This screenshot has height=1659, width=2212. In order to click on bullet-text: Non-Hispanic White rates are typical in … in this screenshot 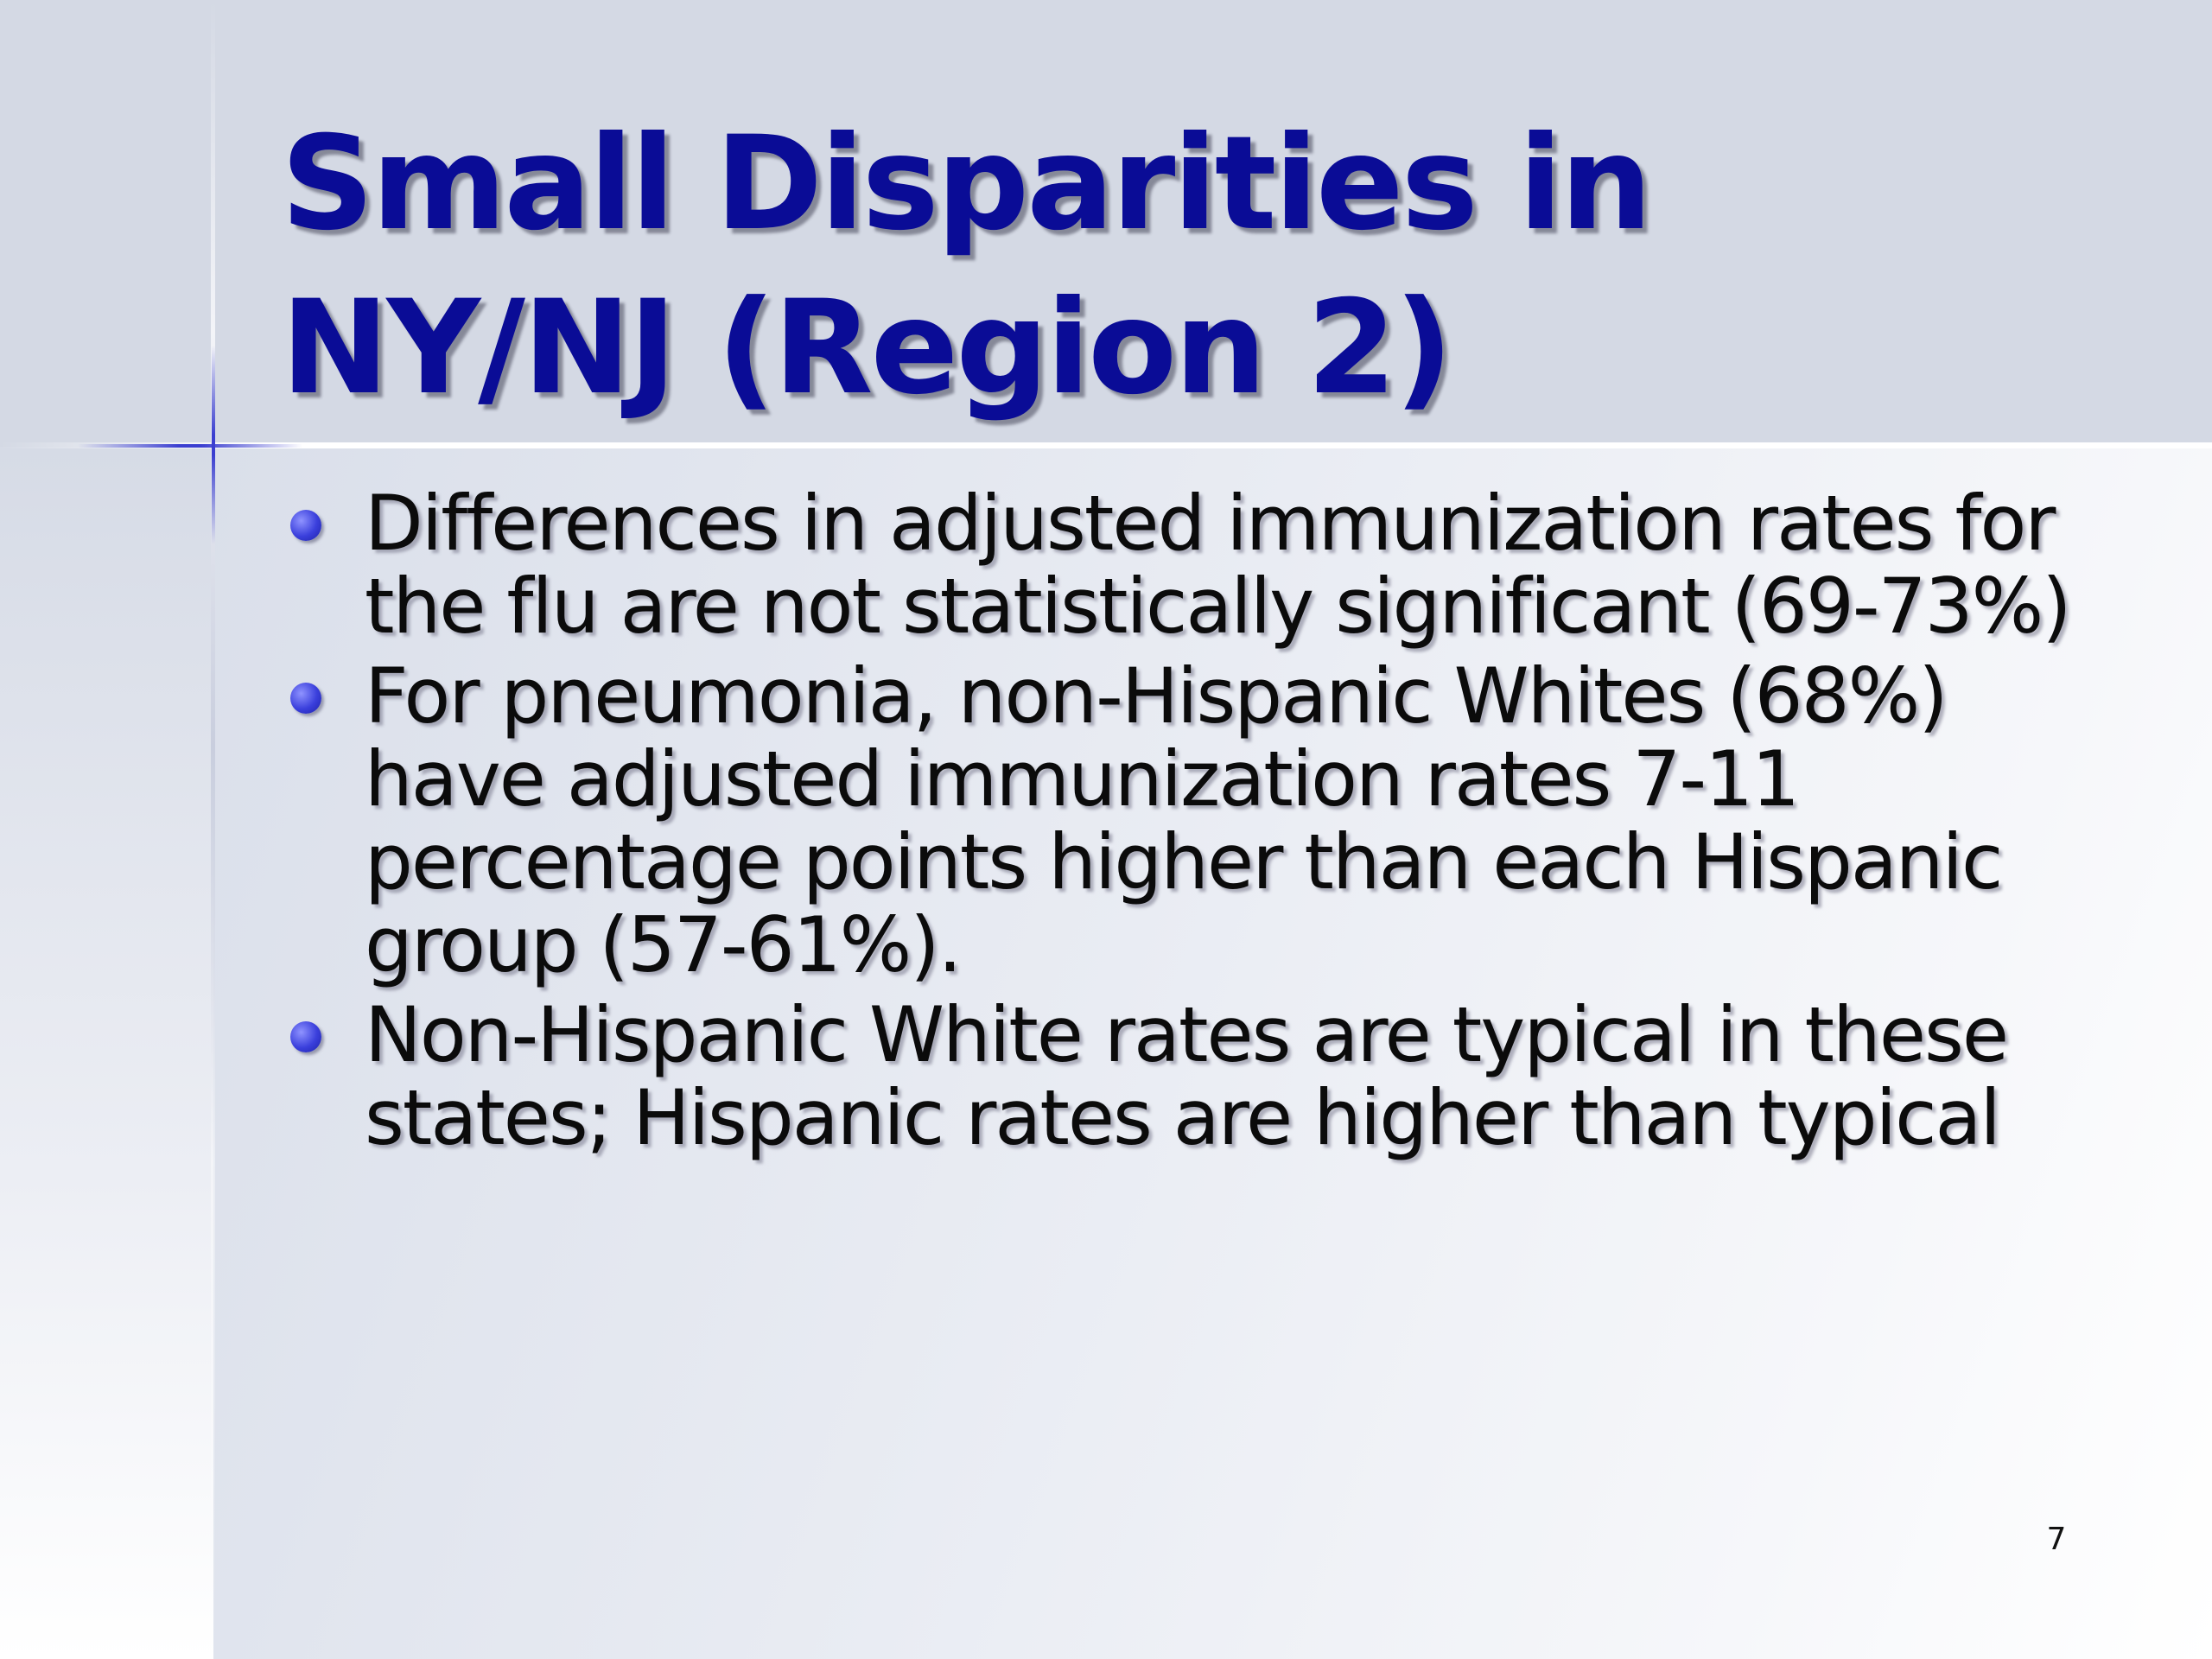, I will do `click(1187, 1076)`.